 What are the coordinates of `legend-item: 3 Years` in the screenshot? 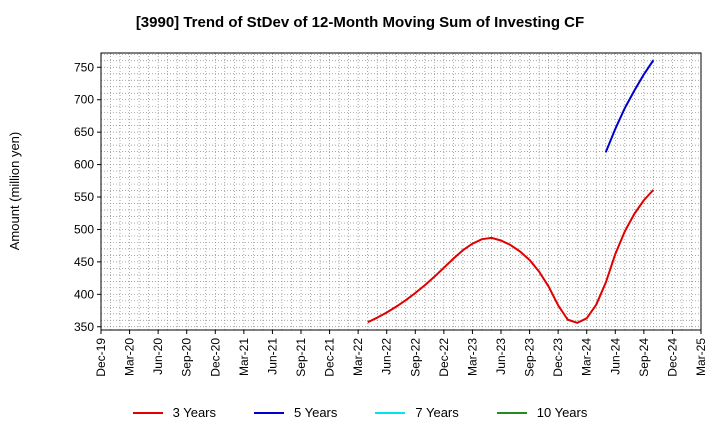 It's located at (174, 412).